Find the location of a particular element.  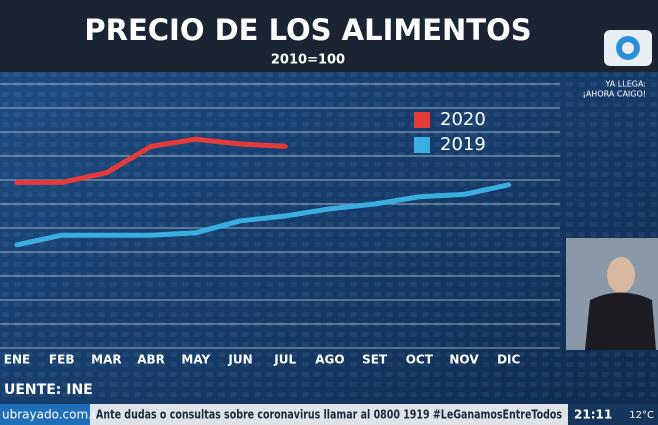

x-tick-label: AGO is located at coordinates (329, 360).